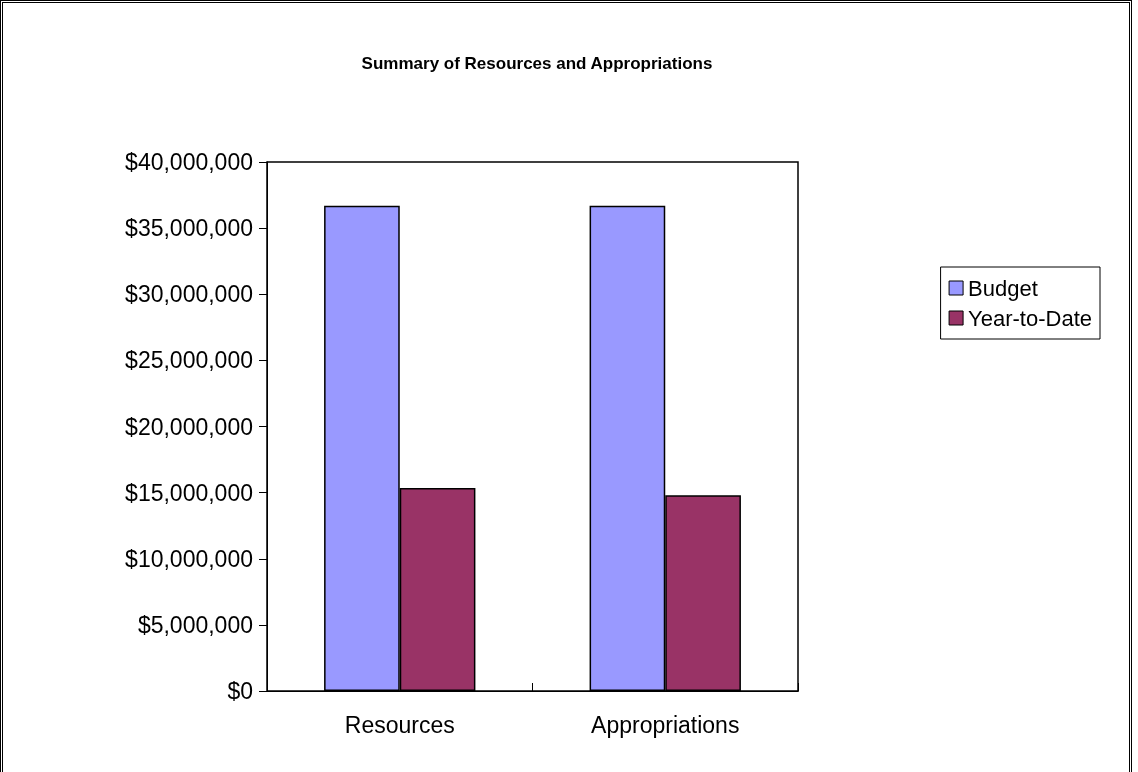  What do you see at coordinates (1030, 318) in the screenshot?
I see `legend-label: Year-to-Date` at bounding box center [1030, 318].